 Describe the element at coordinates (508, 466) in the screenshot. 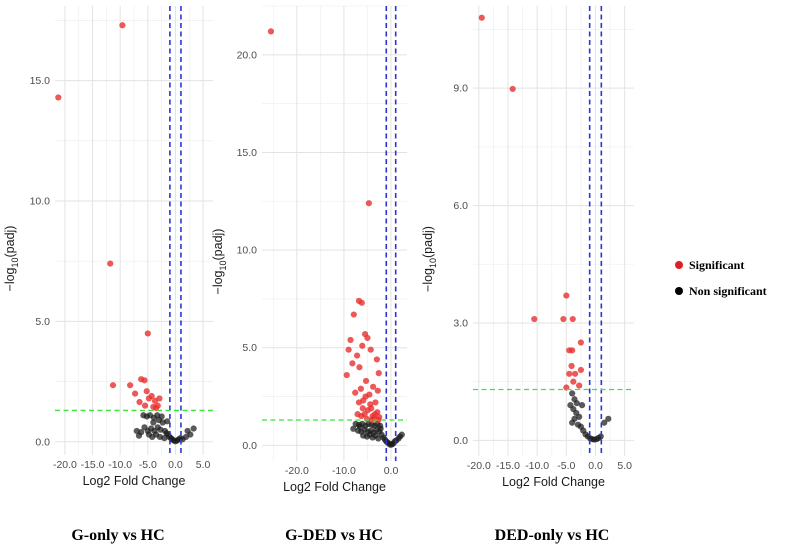

I see `x-tick-label: -15.0` at that location.